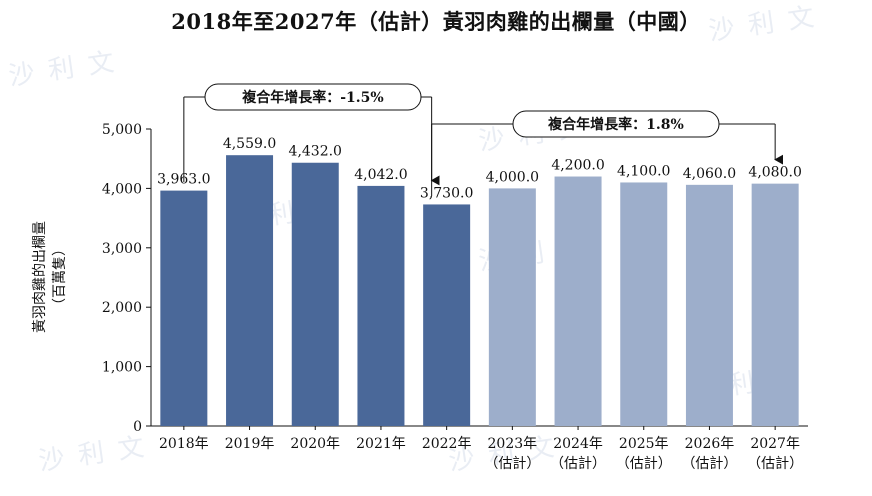 The height and width of the screenshot is (496, 872). Describe the element at coordinates (513, 444) in the screenshot. I see `x-tick-label: 2023年` at that location.